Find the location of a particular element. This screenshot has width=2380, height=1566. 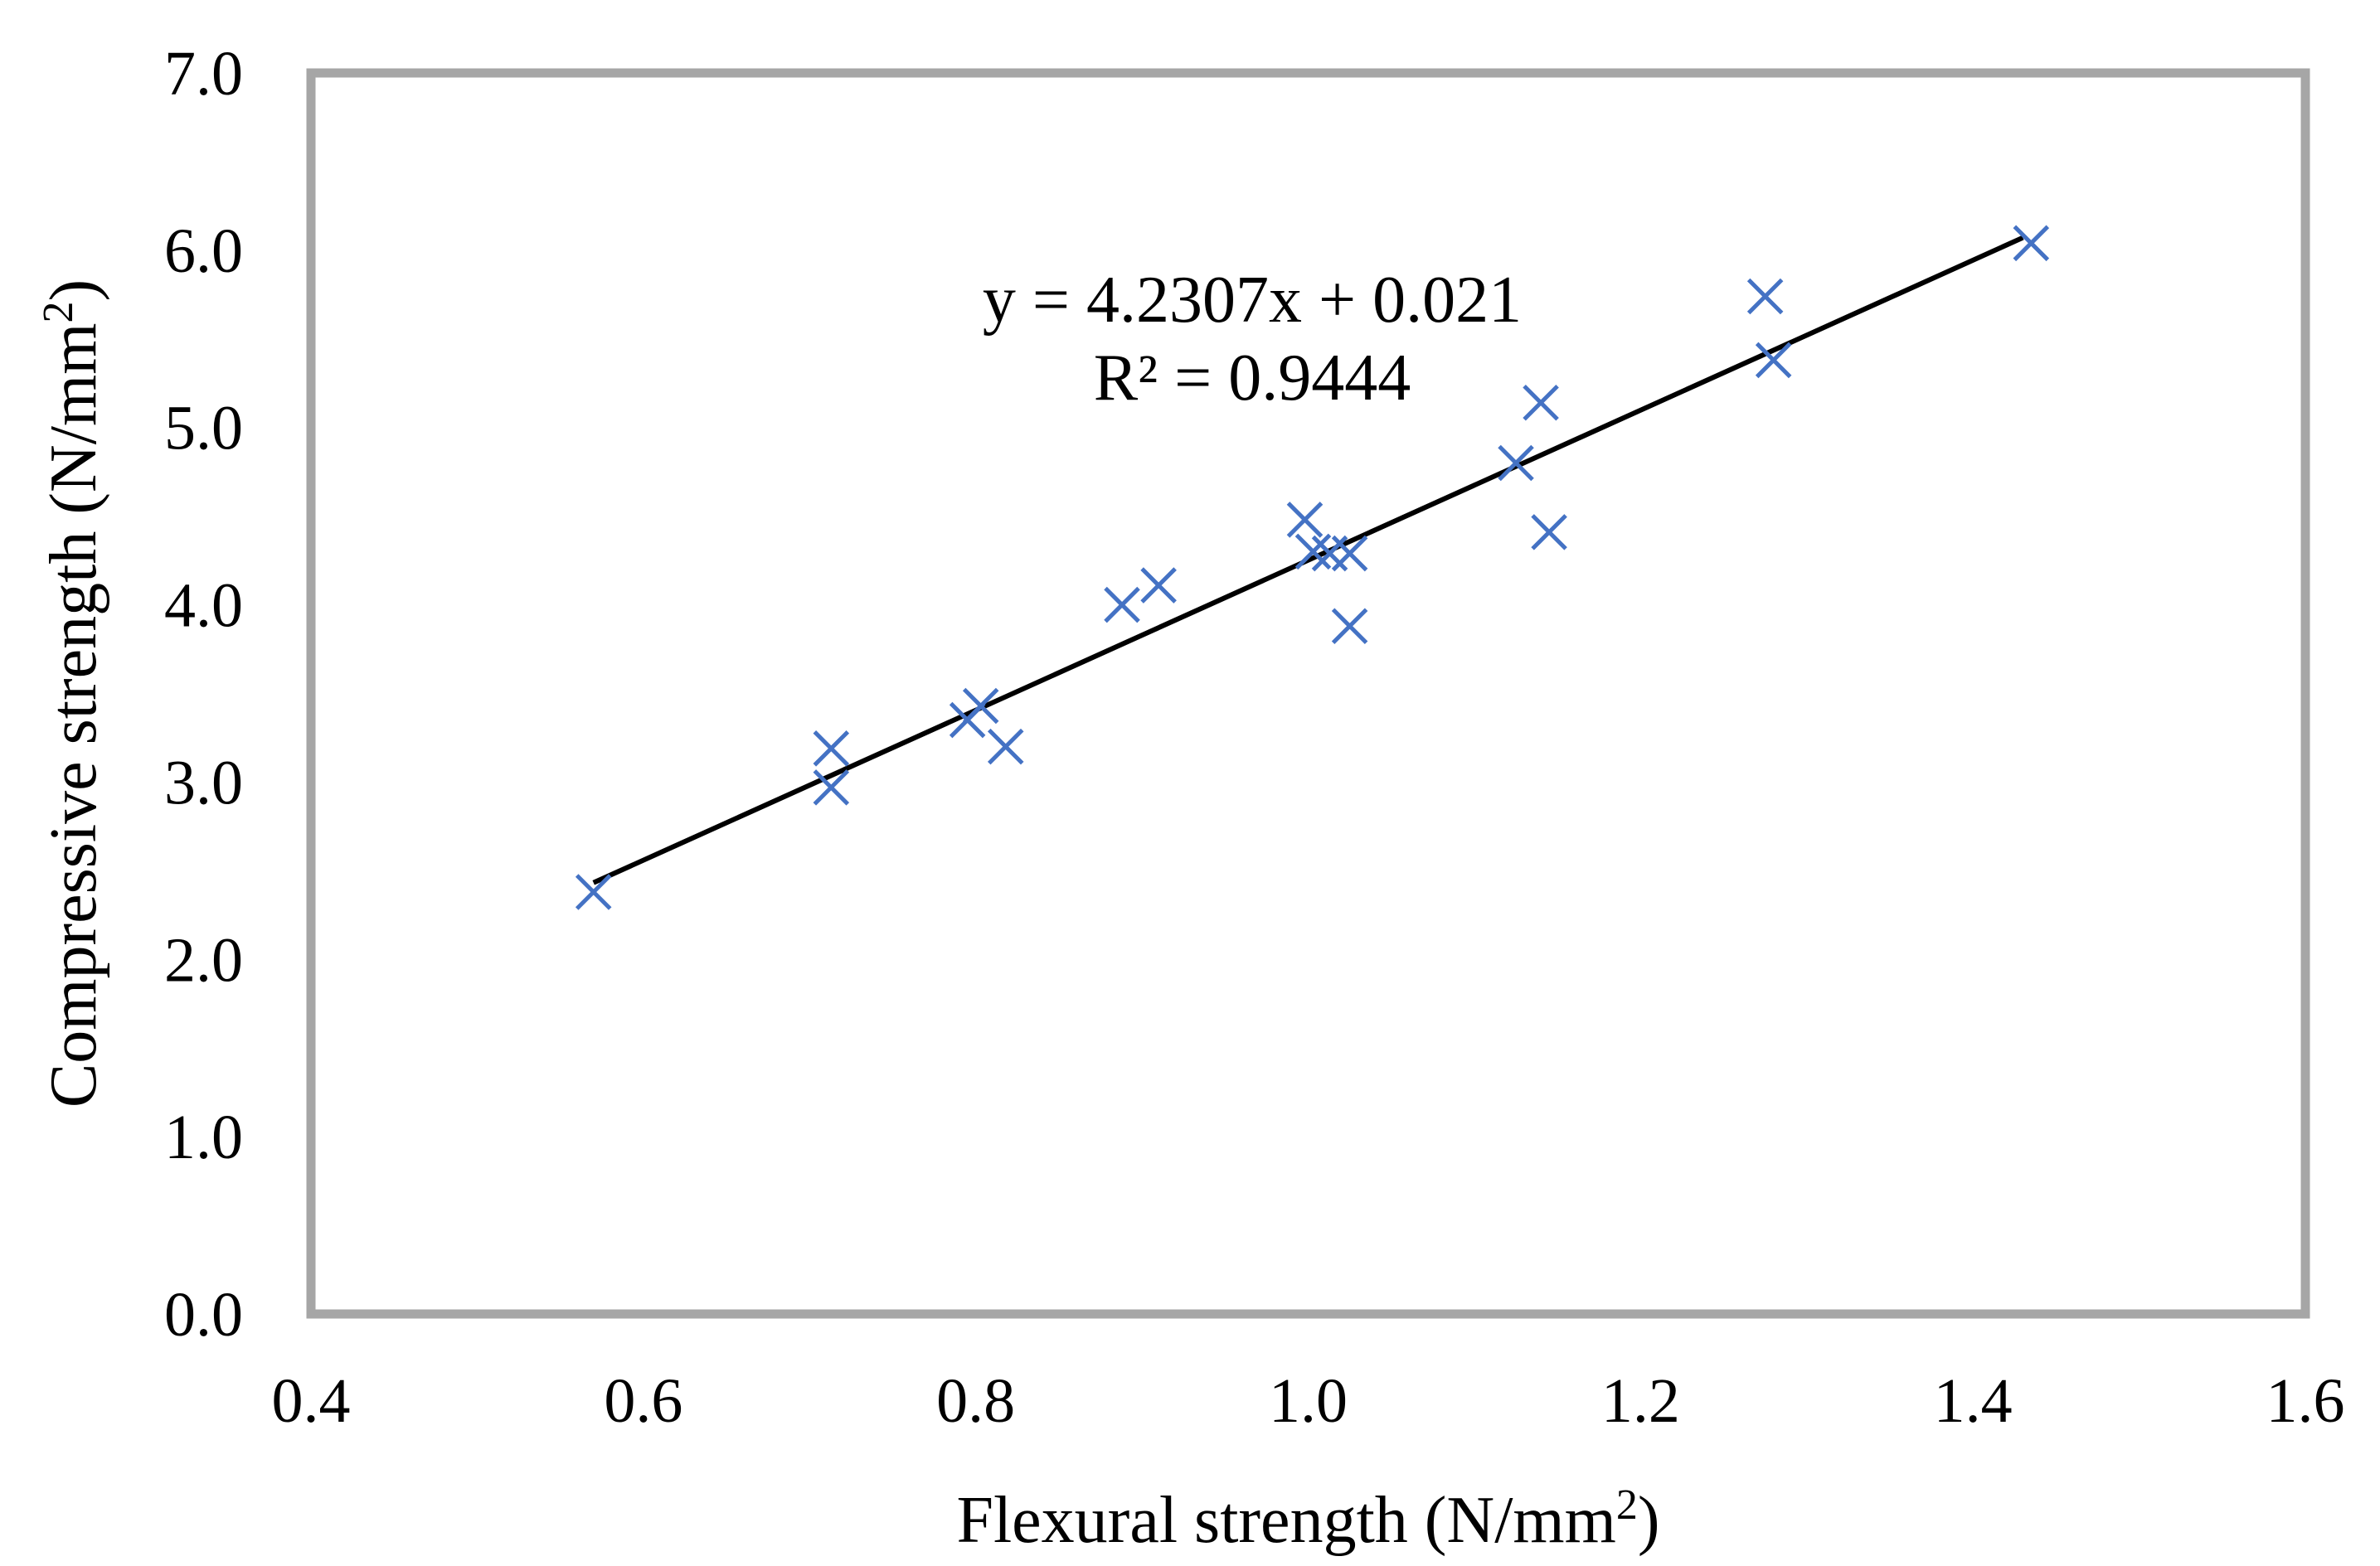

x-tick-label: 1.4 is located at coordinates (1973, 1401).